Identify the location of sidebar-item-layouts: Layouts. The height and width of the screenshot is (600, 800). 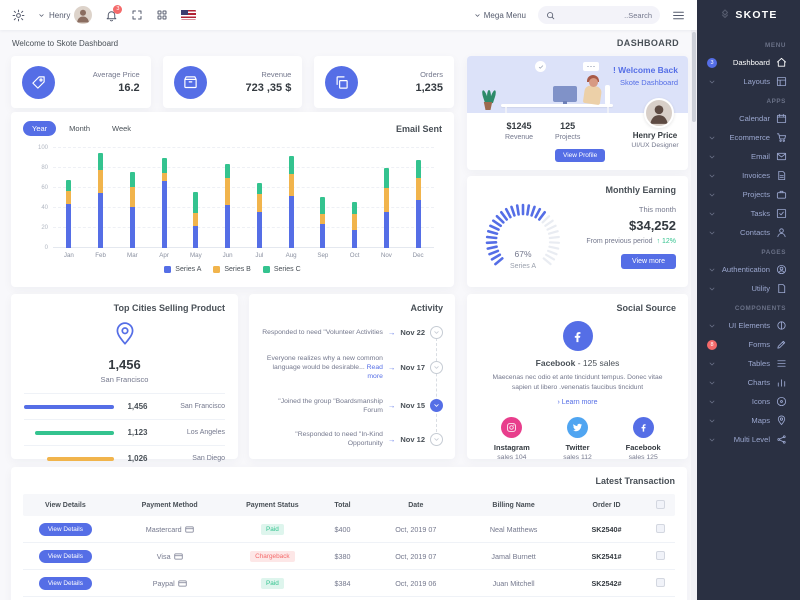
(748, 81).